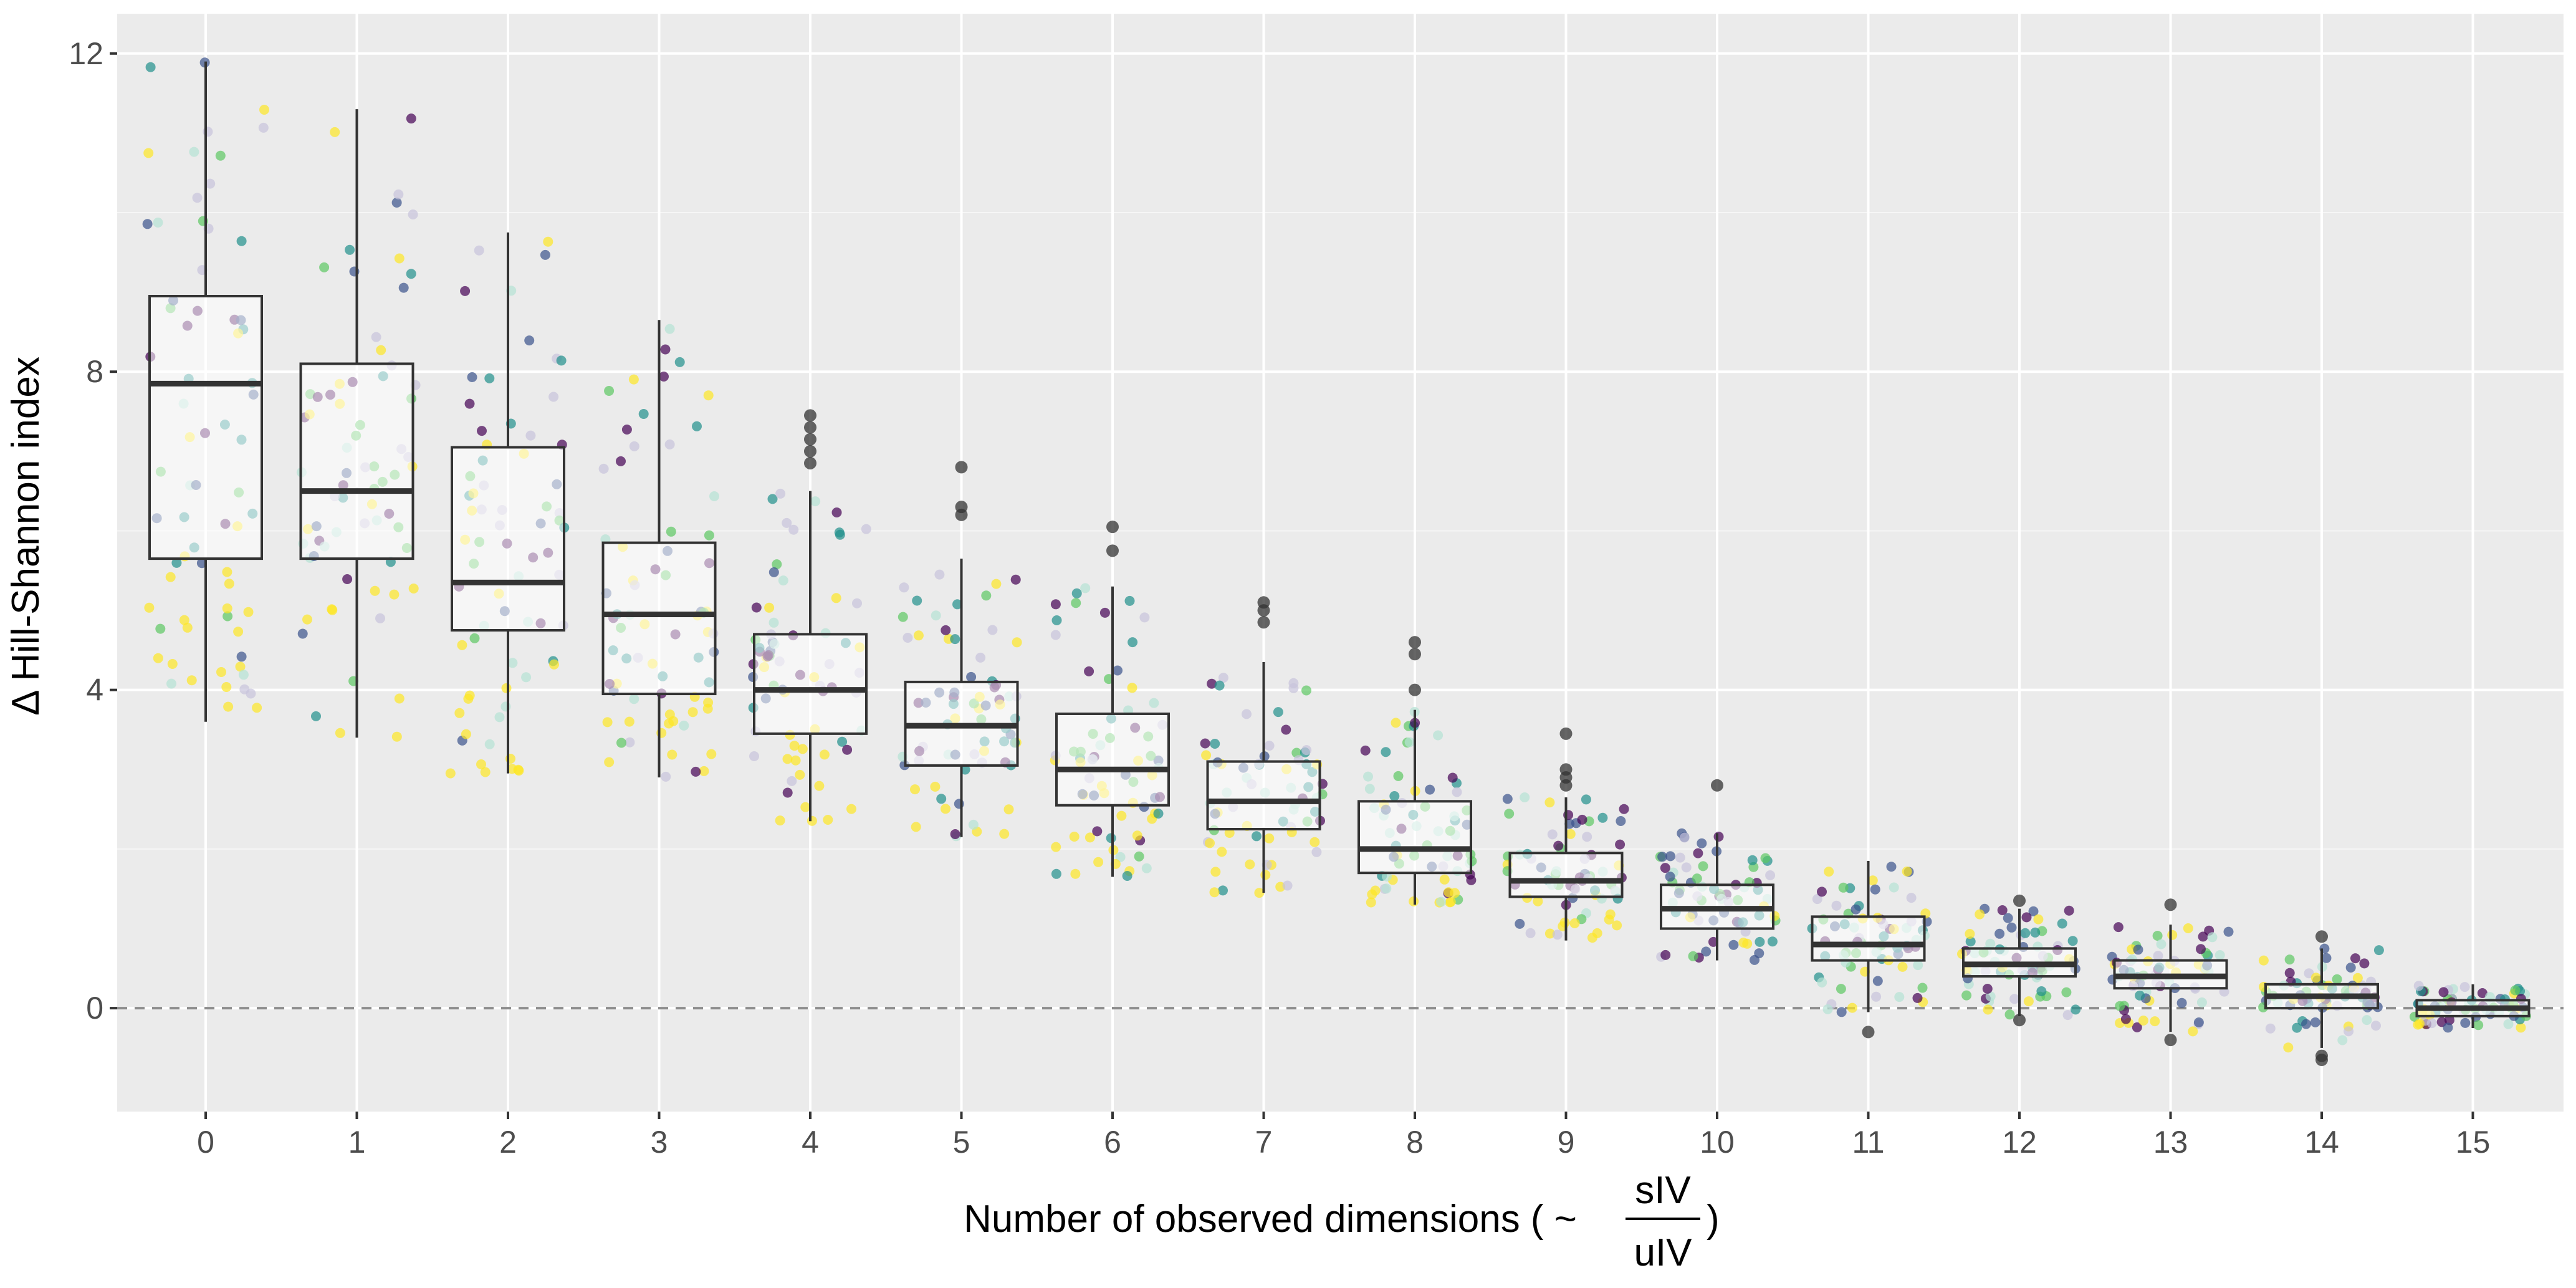 The image size is (2576, 1288). Describe the element at coordinates (660, 1142) in the screenshot. I see `x-tick-label: 3` at that location.